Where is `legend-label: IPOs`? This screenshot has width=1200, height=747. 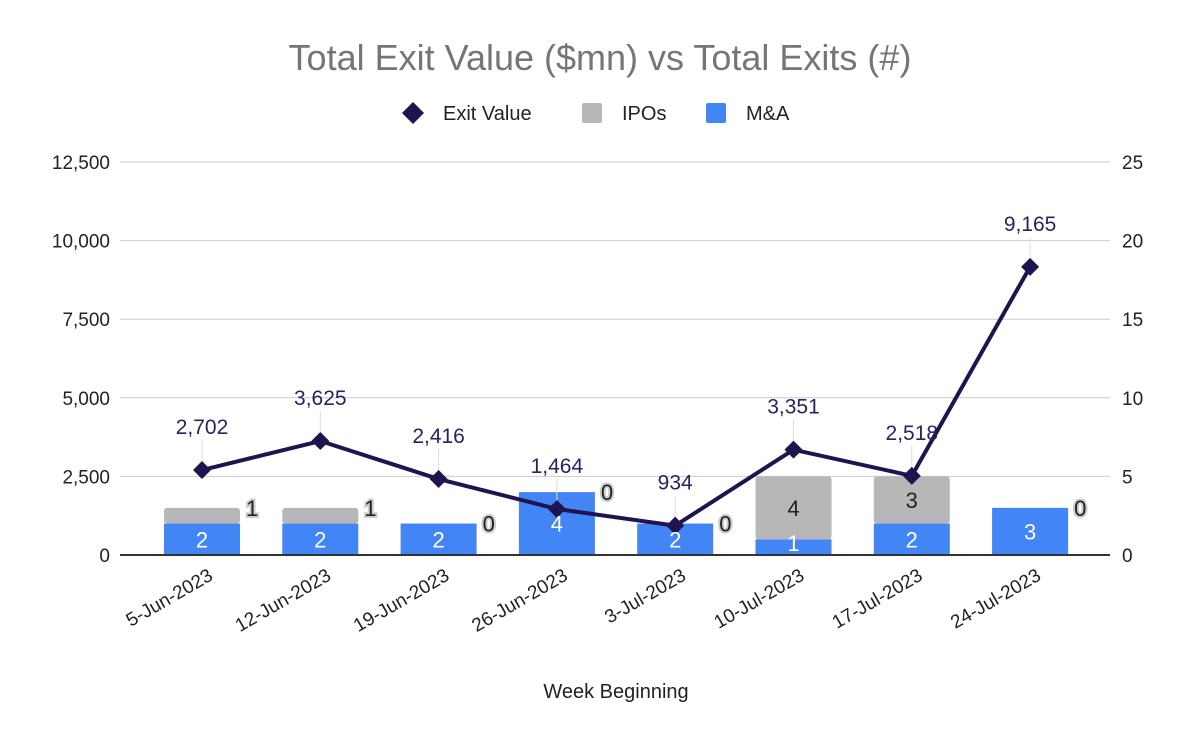 legend-label: IPOs is located at coordinates (644, 114).